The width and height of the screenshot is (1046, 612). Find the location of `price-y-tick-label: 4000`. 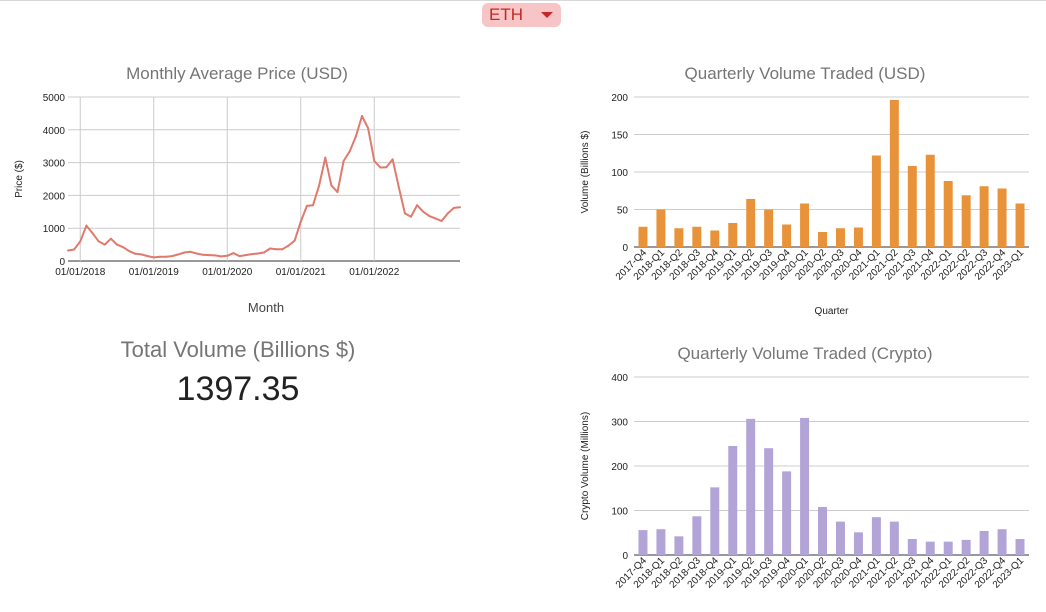

price-y-tick-label: 4000 is located at coordinates (54, 131).